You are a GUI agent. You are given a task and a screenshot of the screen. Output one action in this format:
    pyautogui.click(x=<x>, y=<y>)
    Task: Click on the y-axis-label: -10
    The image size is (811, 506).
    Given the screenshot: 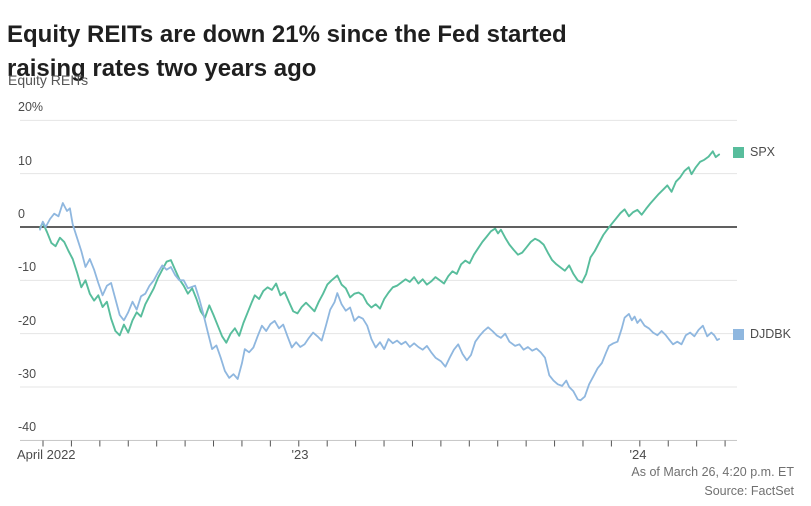 What is the action you would take?
    pyautogui.click(x=27, y=267)
    